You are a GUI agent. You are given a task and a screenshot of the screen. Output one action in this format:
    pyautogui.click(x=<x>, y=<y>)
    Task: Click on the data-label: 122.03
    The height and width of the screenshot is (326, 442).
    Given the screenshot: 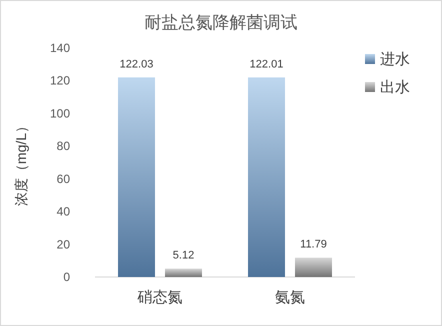 What is the action you would take?
    pyautogui.click(x=137, y=64)
    